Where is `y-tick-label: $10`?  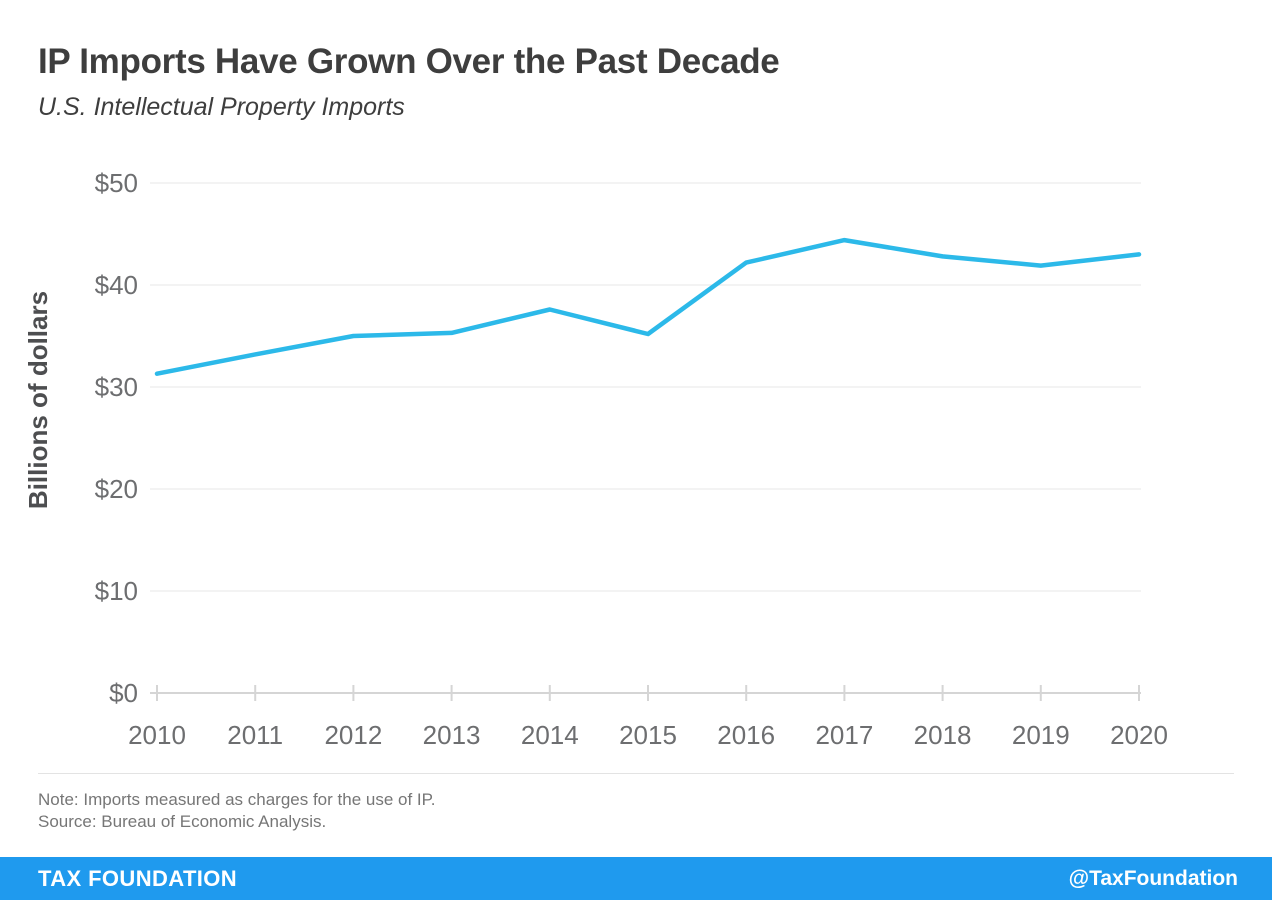
y-tick-label: $10 is located at coordinates (116, 591).